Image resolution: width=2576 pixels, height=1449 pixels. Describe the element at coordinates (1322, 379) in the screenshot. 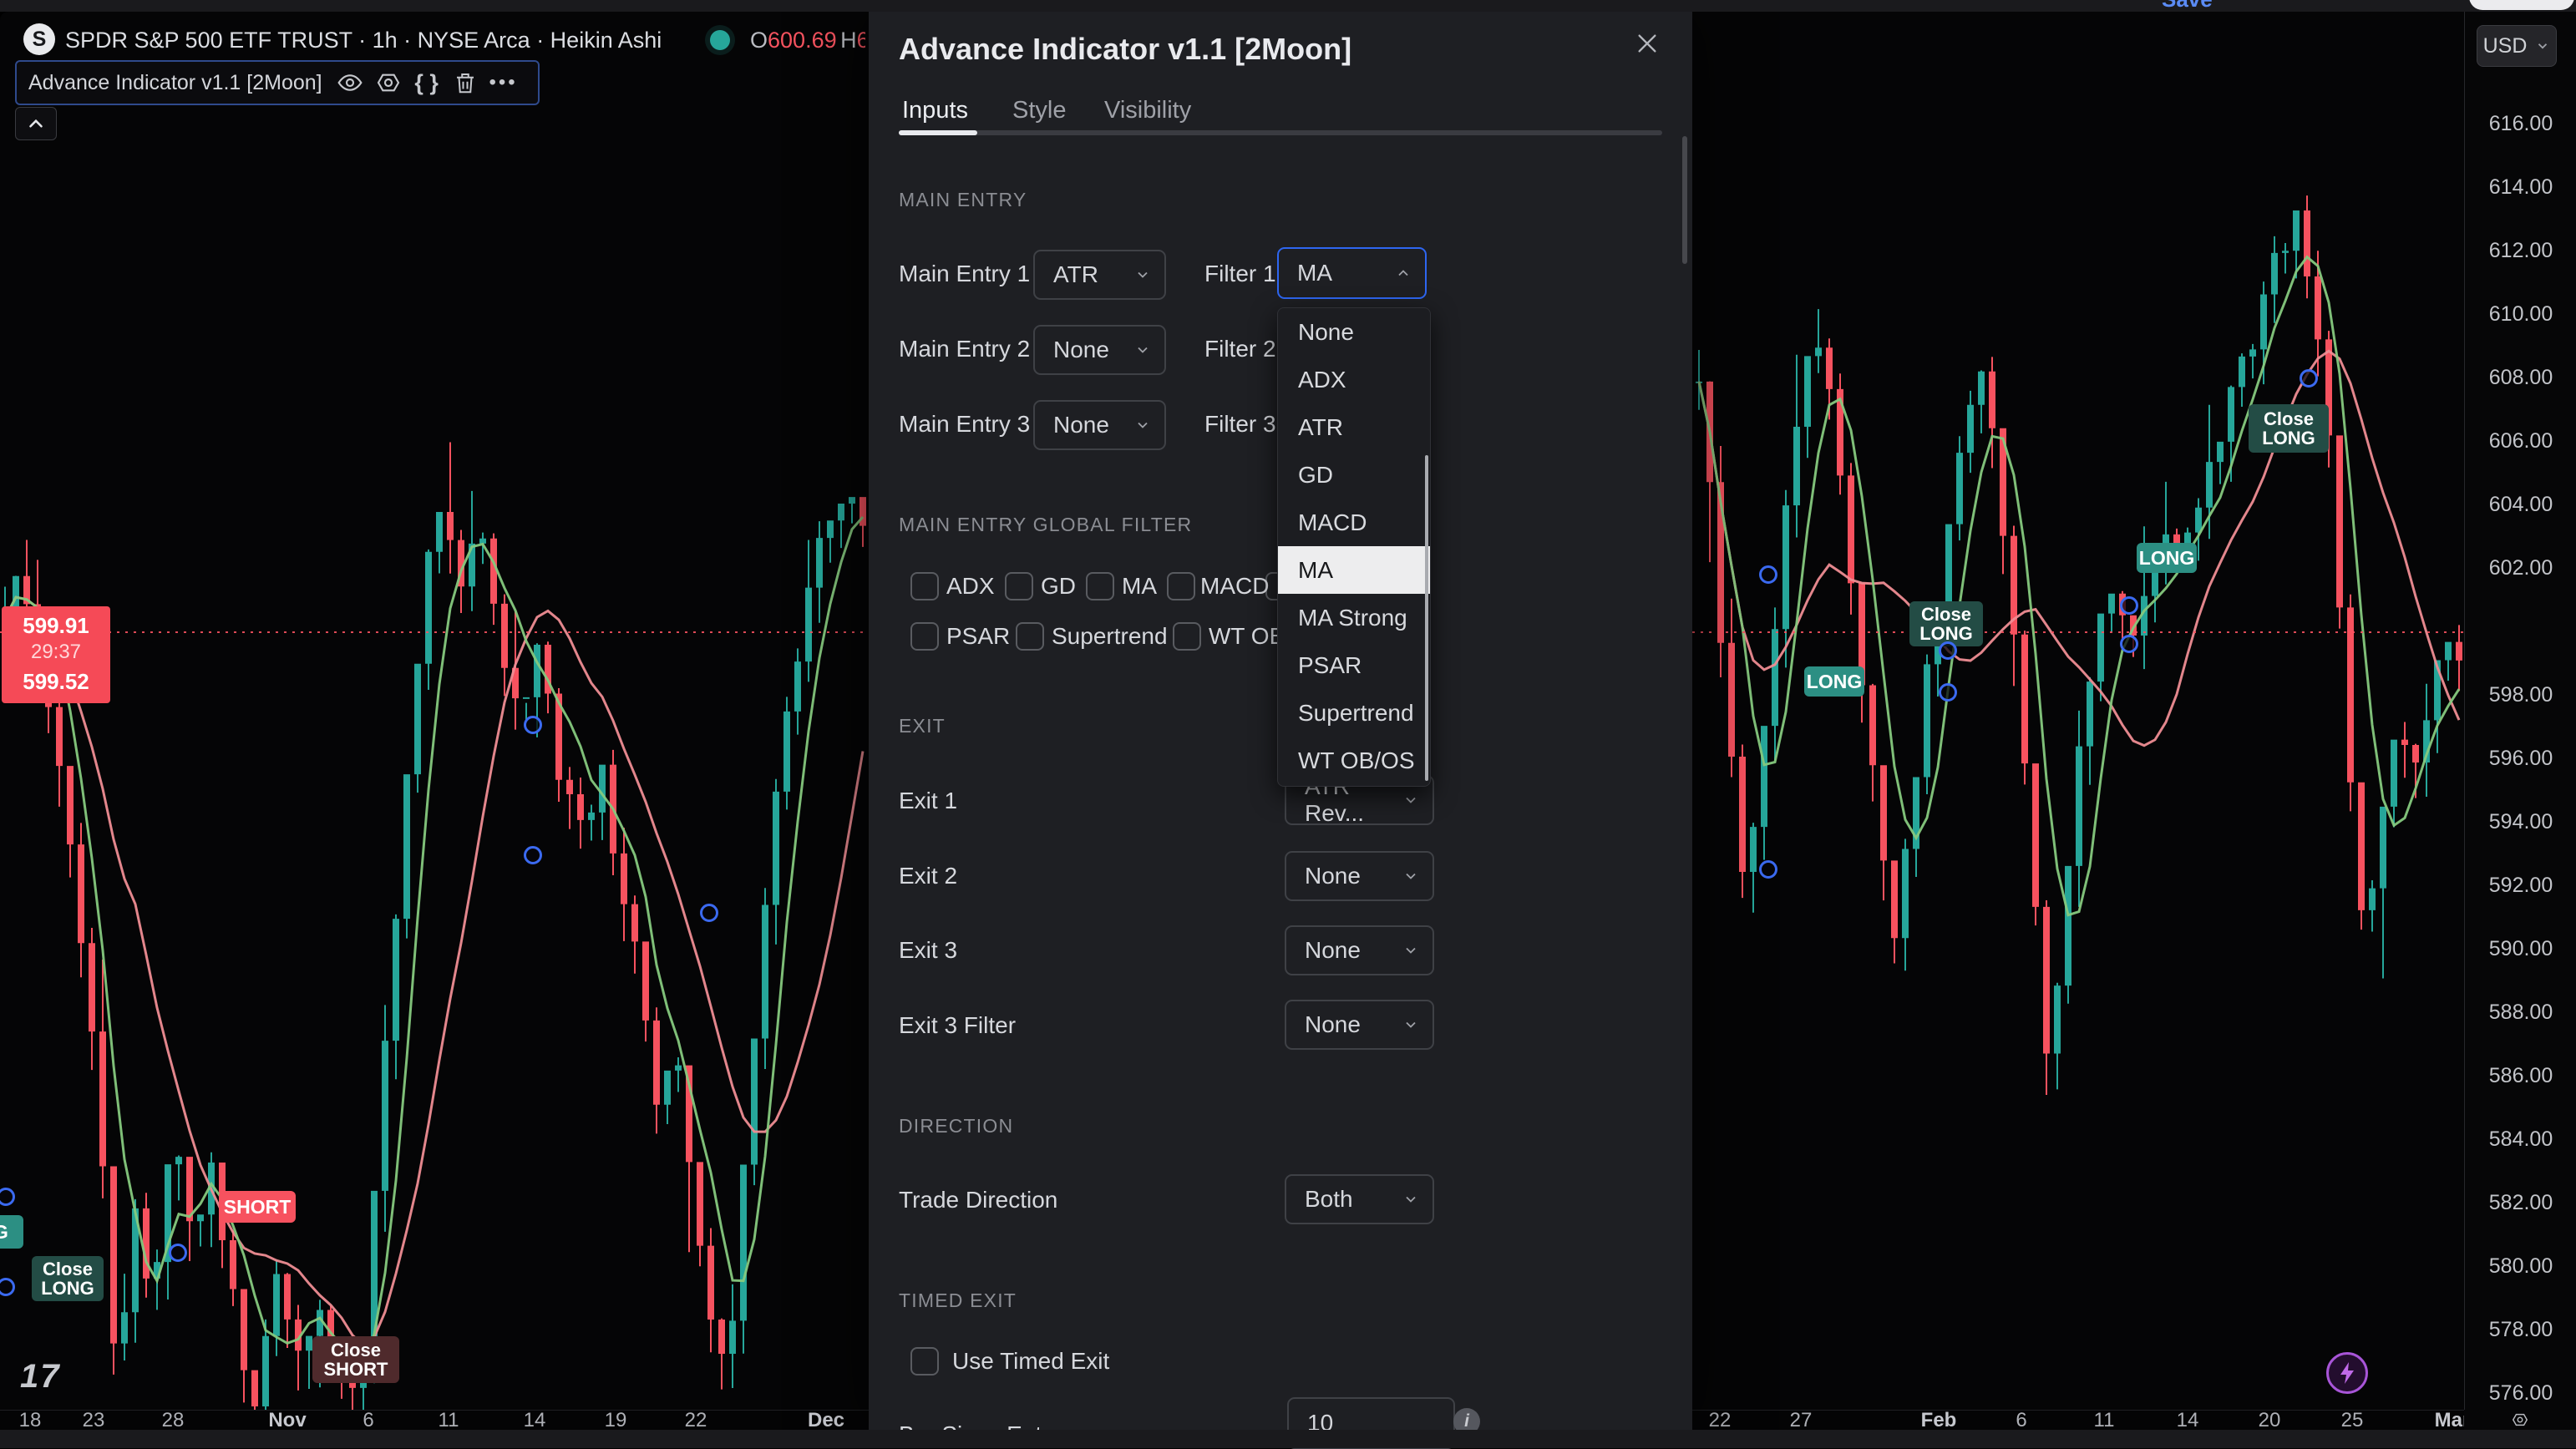

I see `dropdown-option-adx: ADX` at that location.